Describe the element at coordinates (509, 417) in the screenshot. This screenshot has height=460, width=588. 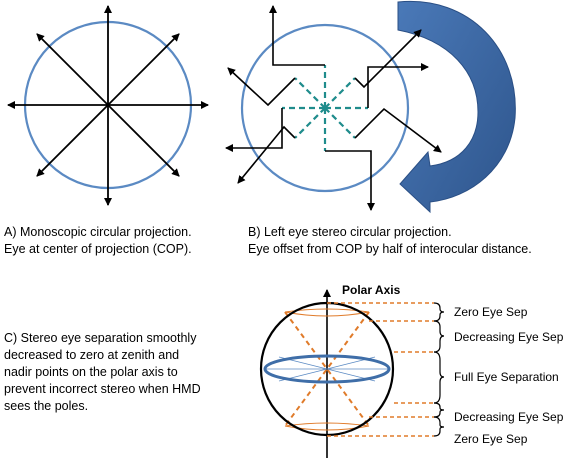
I see `band-label-decreasing-bottom: Decreasing Eye Sep` at that location.